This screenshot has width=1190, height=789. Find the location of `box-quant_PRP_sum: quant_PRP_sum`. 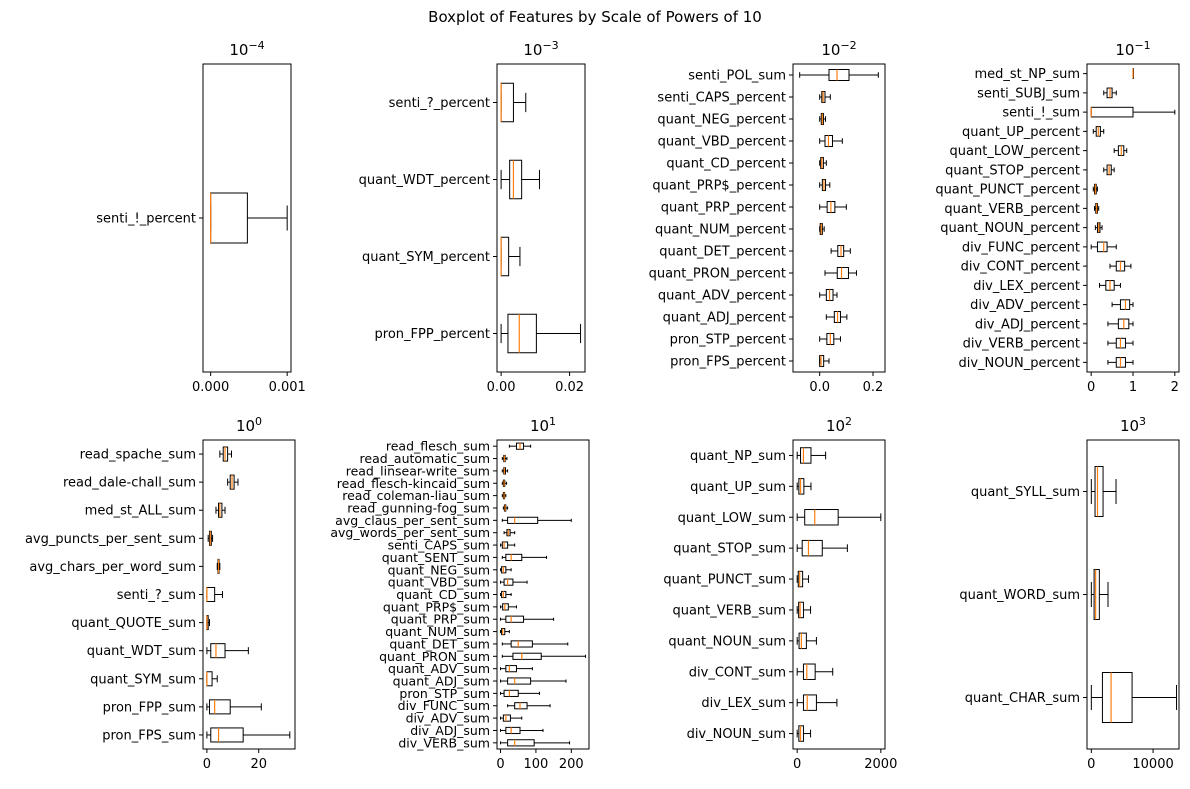

box-quant_PRP_sum: quant_PRP_sum is located at coordinates (473, 619).